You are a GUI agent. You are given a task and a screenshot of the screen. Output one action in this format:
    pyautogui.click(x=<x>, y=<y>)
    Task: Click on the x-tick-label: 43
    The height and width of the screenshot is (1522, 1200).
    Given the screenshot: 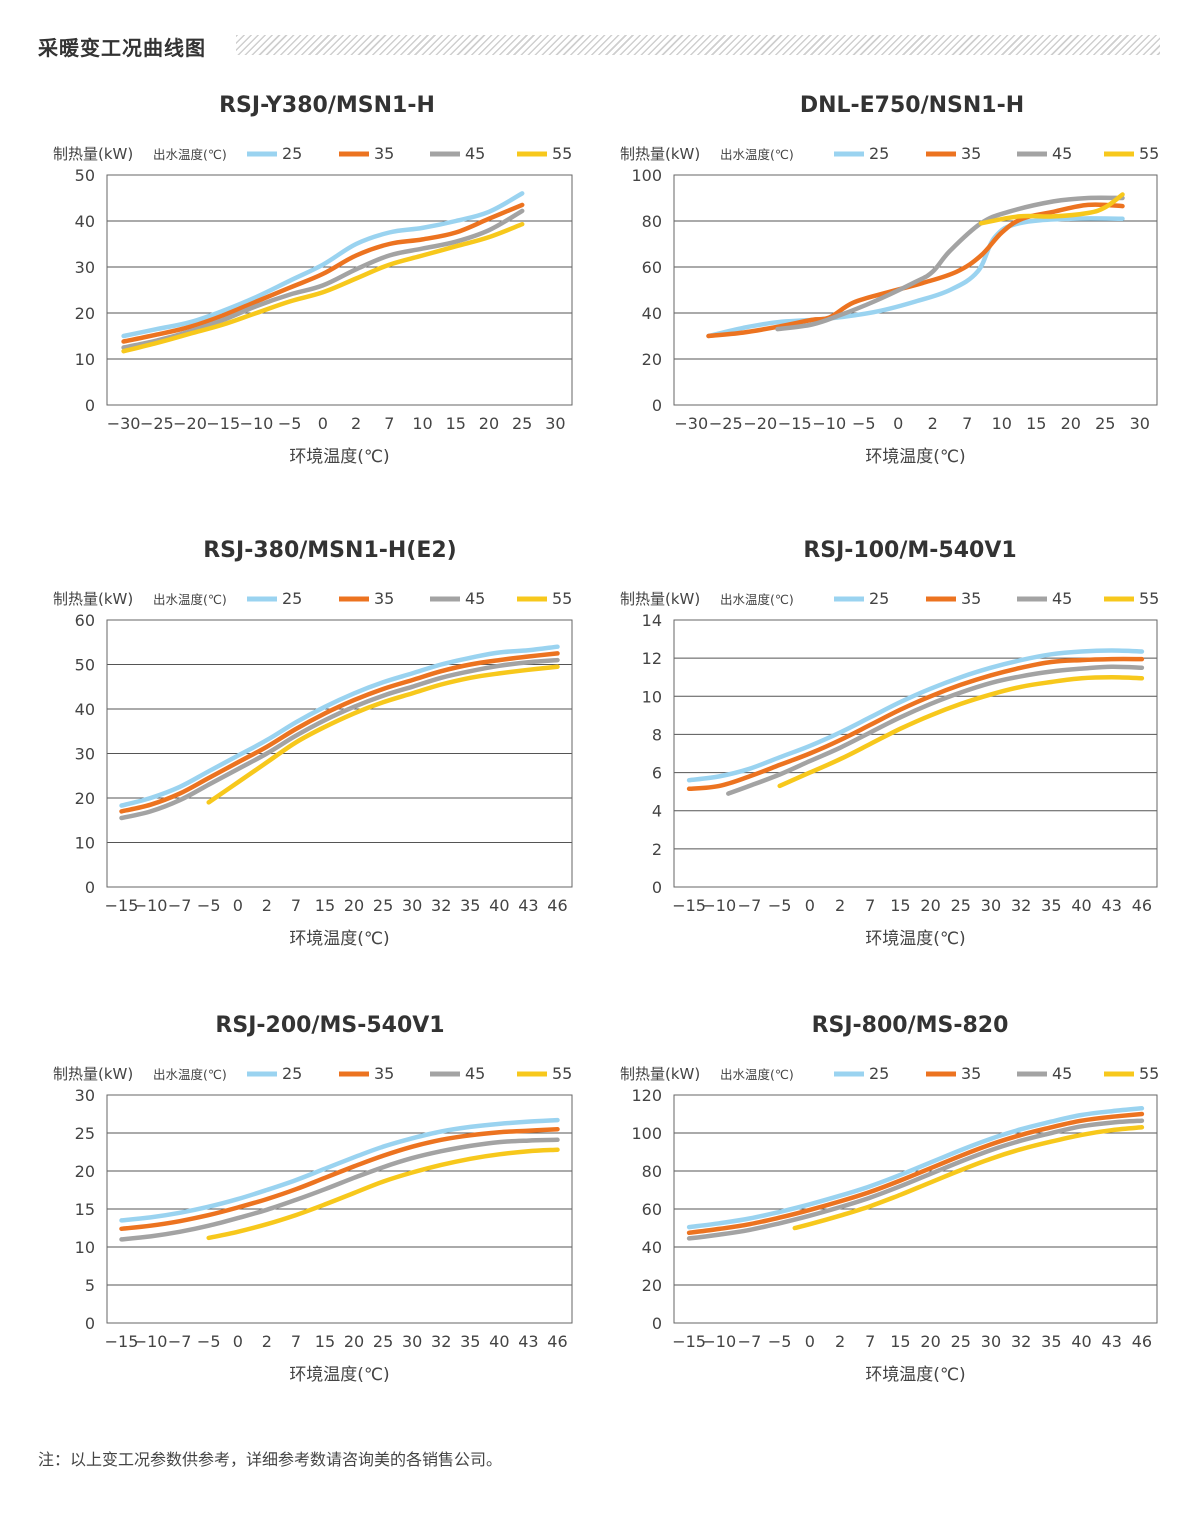 What is the action you would take?
    pyautogui.click(x=1112, y=905)
    